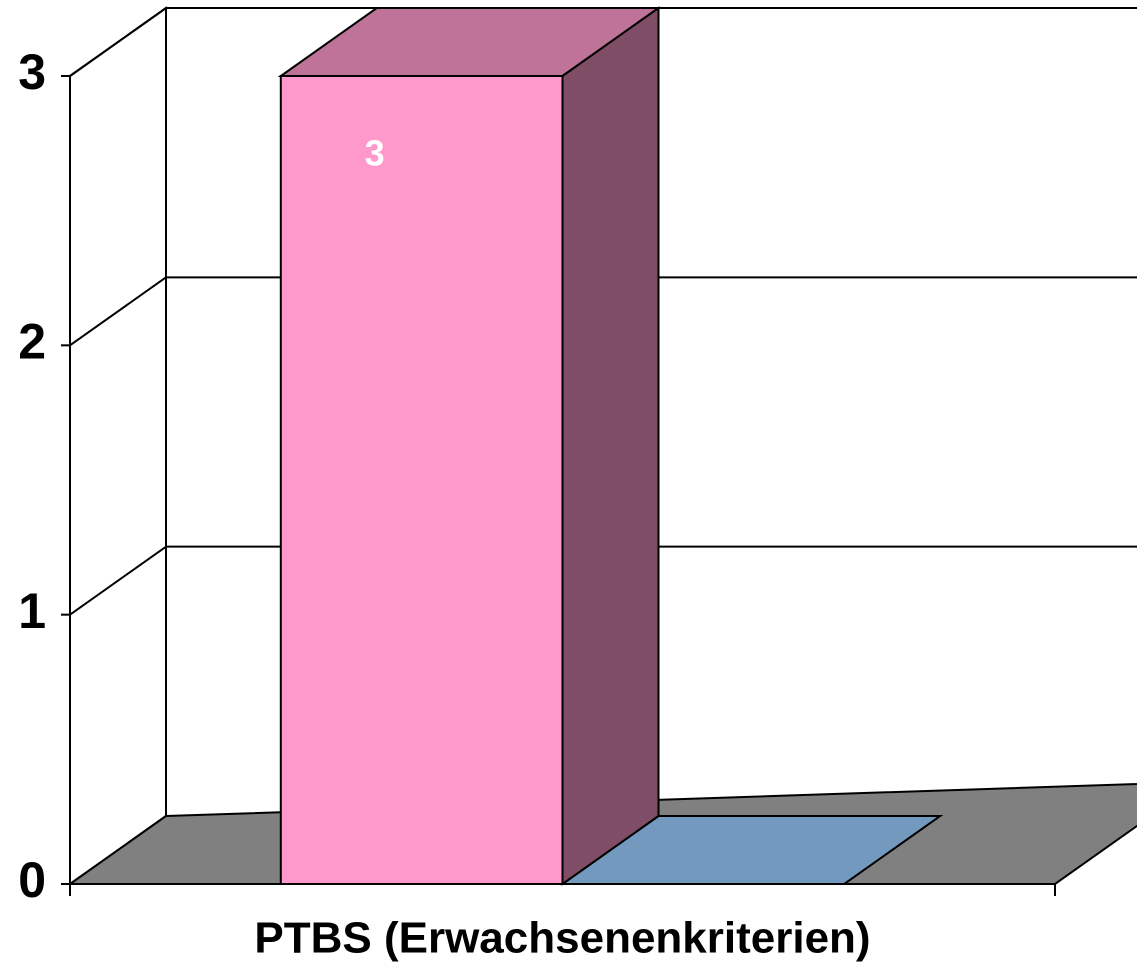 The width and height of the screenshot is (1137, 969). Describe the element at coordinates (118, 446) in the screenshot. I see `side-wall` at that location.